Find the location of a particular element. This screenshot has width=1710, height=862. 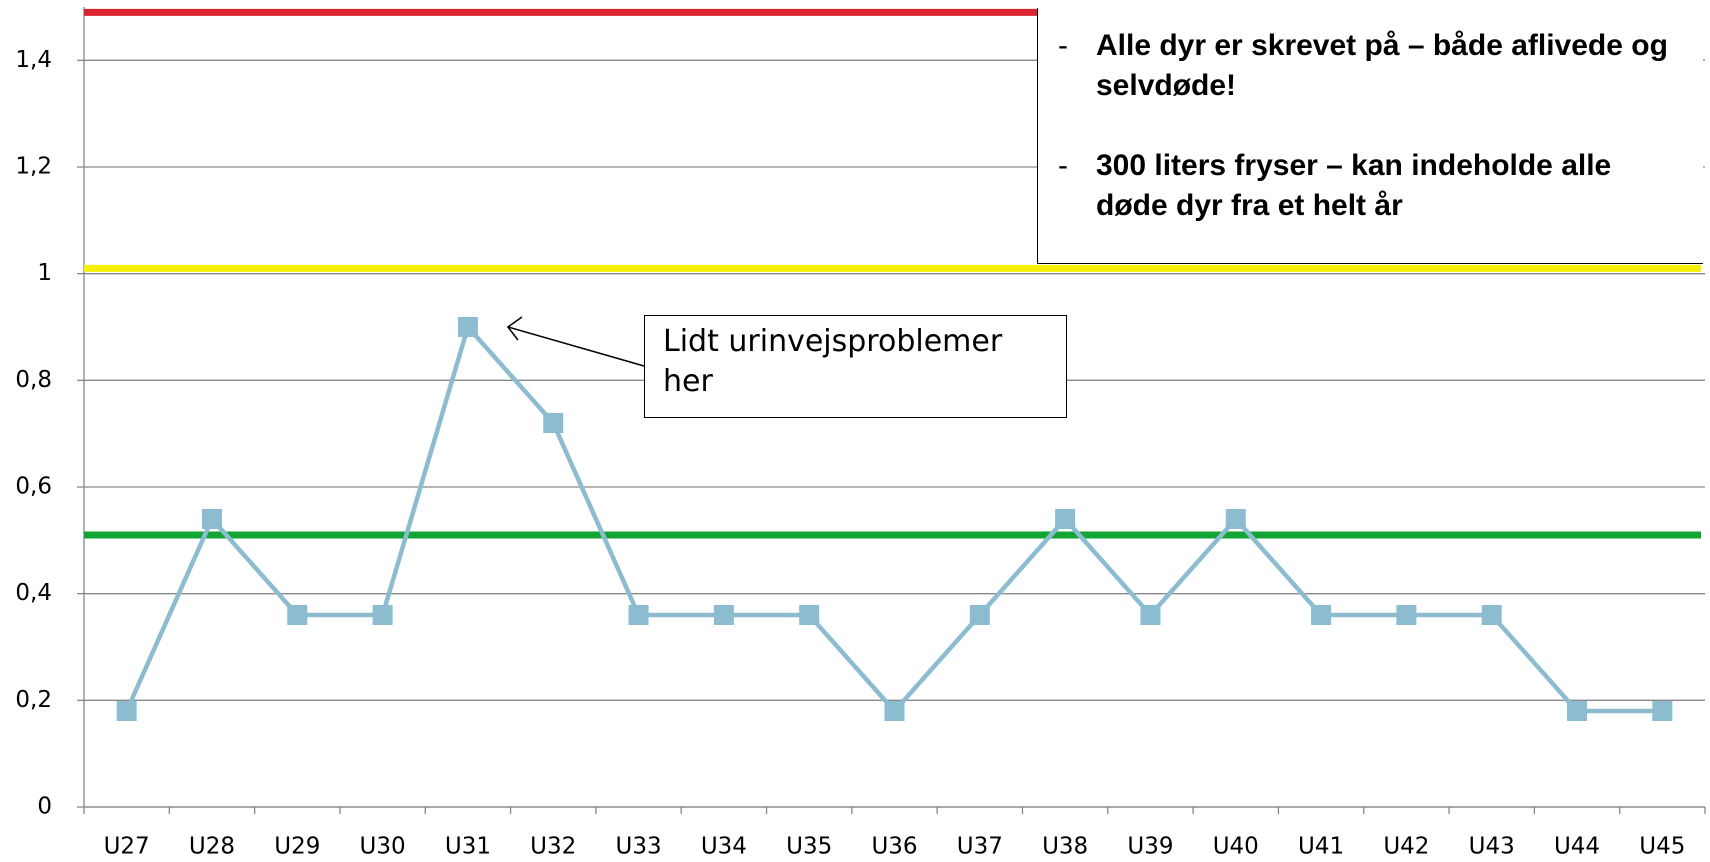

x-tick-label: U27 is located at coordinates (127, 847).